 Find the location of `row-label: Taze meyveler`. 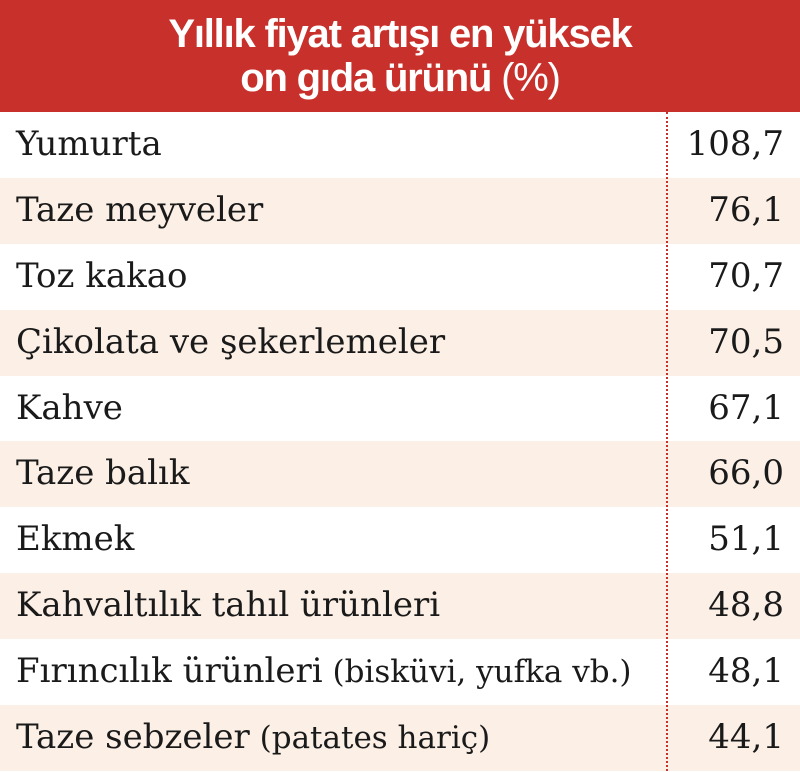

row-label: Taze meyveler is located at coordinates (139, 211).